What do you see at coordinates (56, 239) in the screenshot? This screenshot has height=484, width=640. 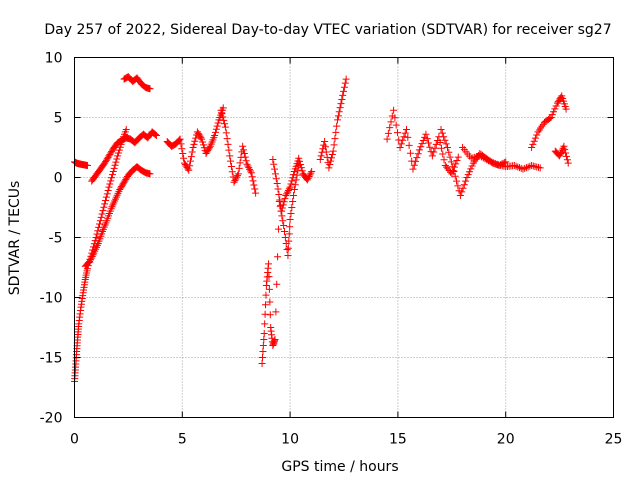 I see `y-tick-label: -5` at bounding box center [56, 239].